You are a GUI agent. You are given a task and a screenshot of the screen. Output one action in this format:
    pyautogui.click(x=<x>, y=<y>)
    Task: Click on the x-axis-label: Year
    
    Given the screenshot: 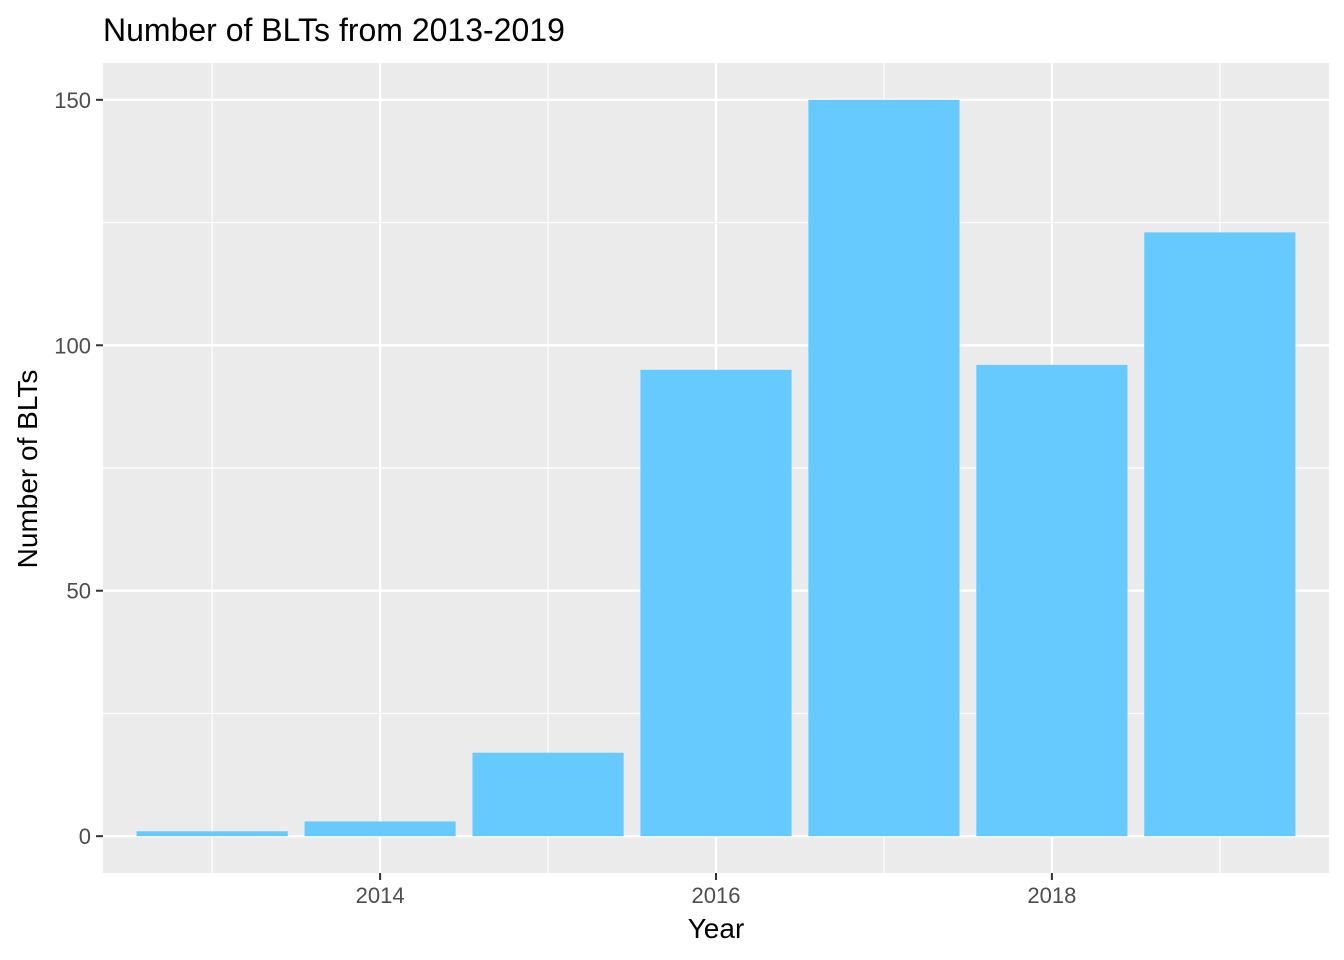 What is the action you would take?
    pyautogui.click(x=716, y=928)
    